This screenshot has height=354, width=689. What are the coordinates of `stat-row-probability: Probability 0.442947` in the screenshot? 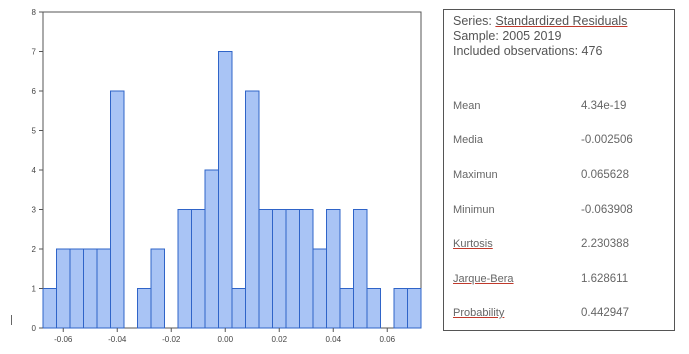 It's located at (560, 315).